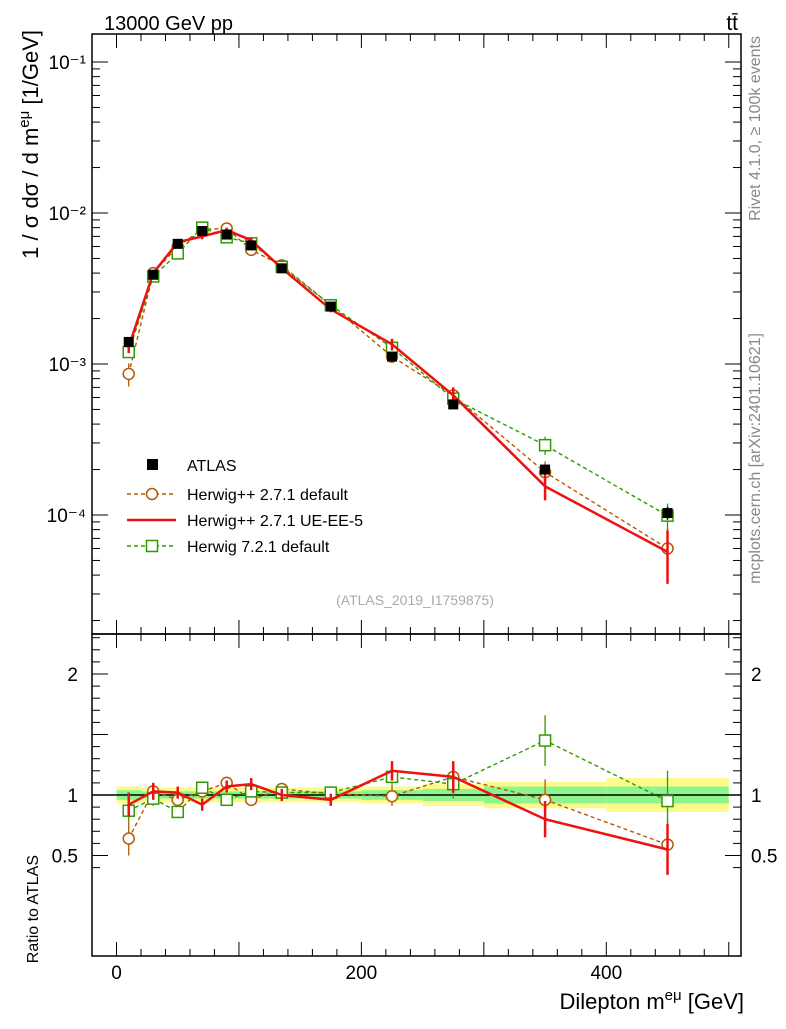  What do you see at coordinates (72, 675) in the screenshot?
I see `ratio-y-tick-label: 2` at bounding box center [72, 675].